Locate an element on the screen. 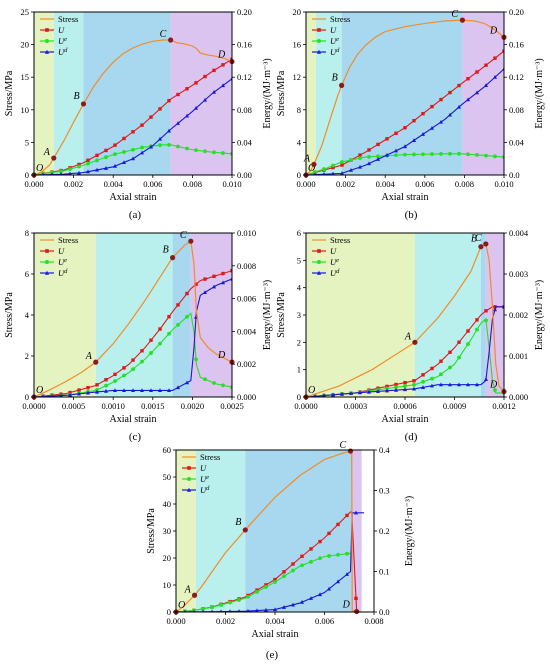 The height and width of the screenshot is (664, 550). x-tick-label: 0.0000 is located at coordinates (33, 406).